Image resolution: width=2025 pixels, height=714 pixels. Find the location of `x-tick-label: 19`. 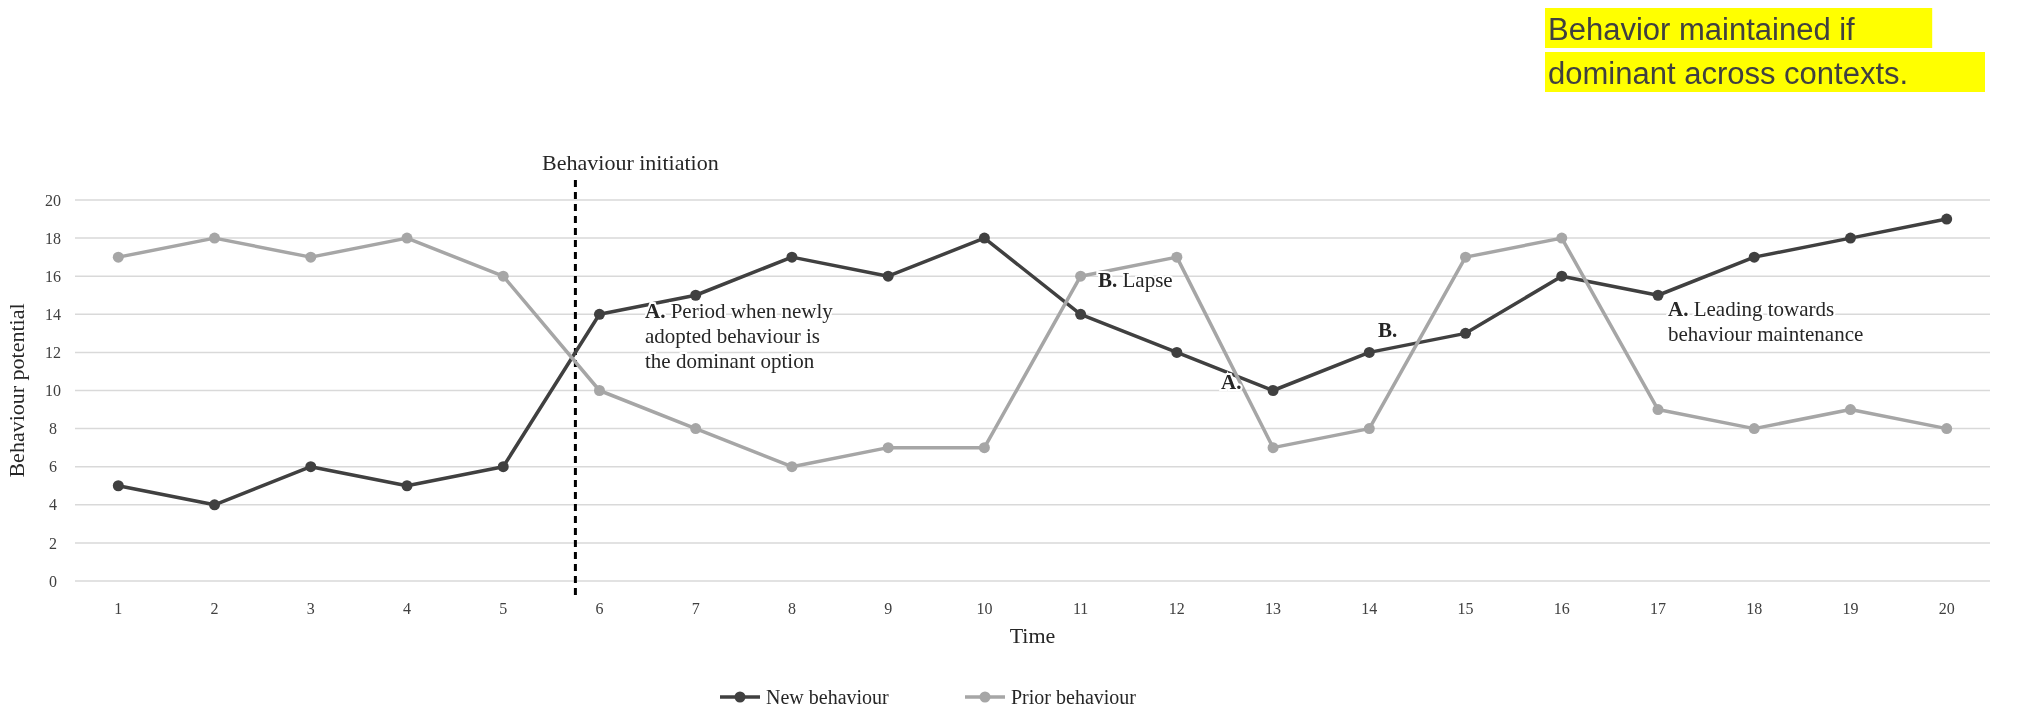

x-tick-label: 19 is located at coordinates (1850, 608).